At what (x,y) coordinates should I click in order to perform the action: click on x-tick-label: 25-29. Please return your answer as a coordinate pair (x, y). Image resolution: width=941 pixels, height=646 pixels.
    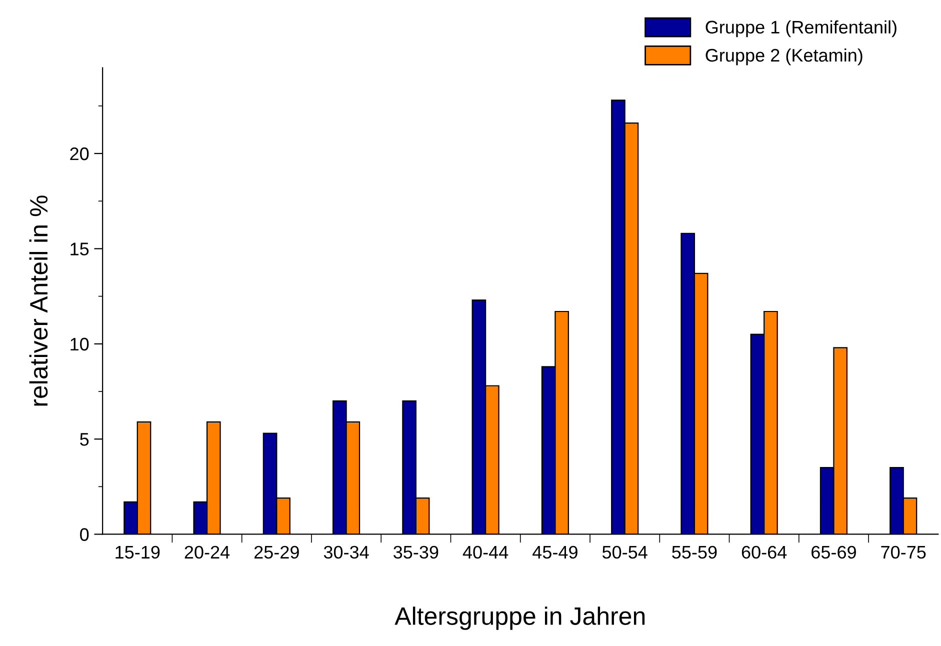
    Looking at the image, I should click on (276, 552).